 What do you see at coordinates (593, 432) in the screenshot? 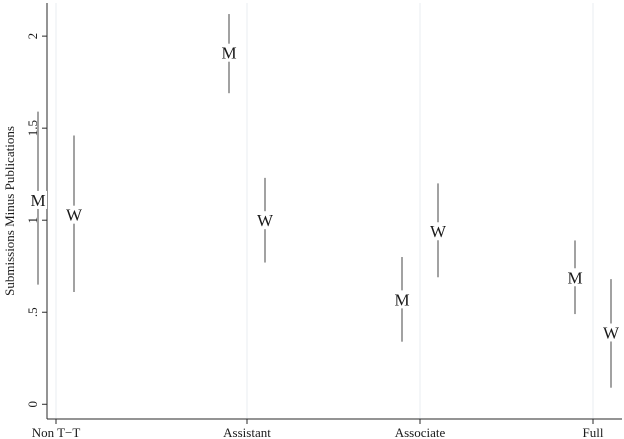
I see `x-tick-label: Full` at bounding box center [593, 432].